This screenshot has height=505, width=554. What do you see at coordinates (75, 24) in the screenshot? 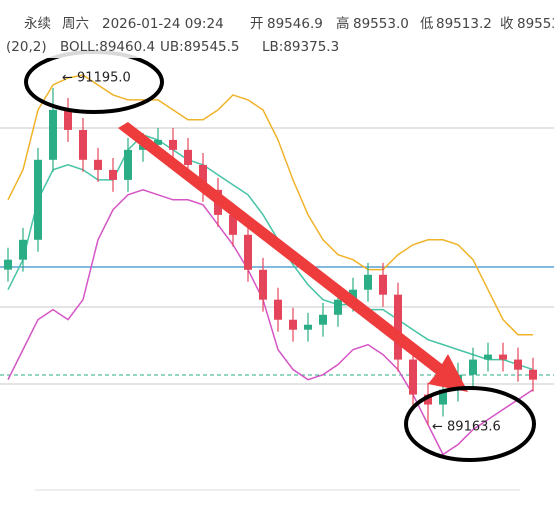
I see `weekday: 周六` at bounding box center [75, 24].